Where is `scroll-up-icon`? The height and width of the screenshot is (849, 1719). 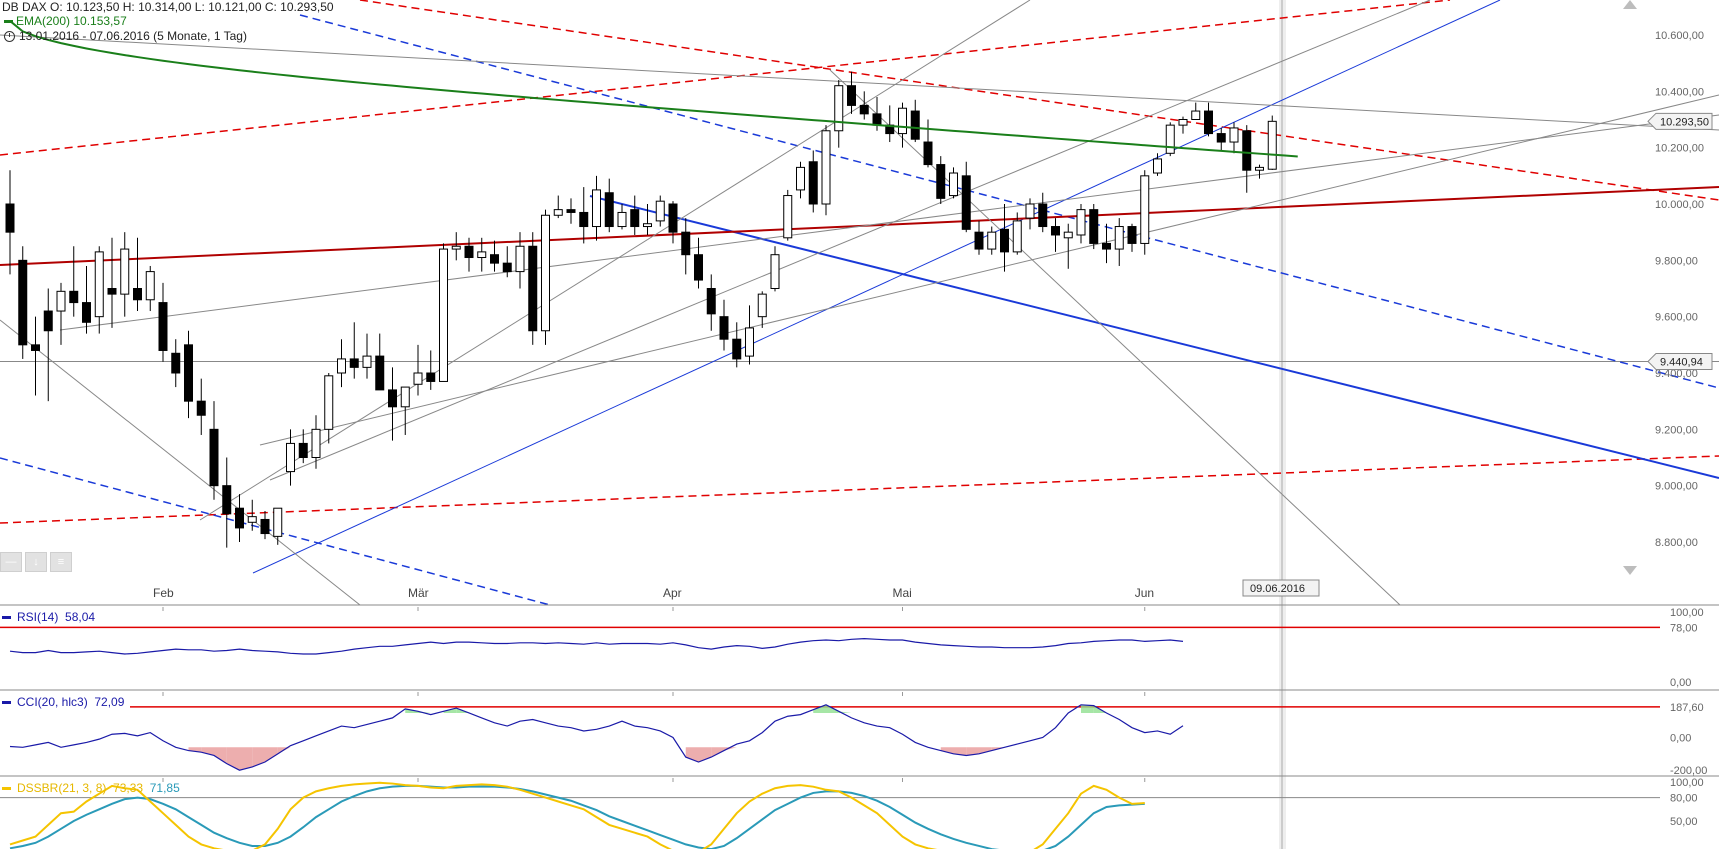
scroll-up-icon is located at coordinates (1630, 4).